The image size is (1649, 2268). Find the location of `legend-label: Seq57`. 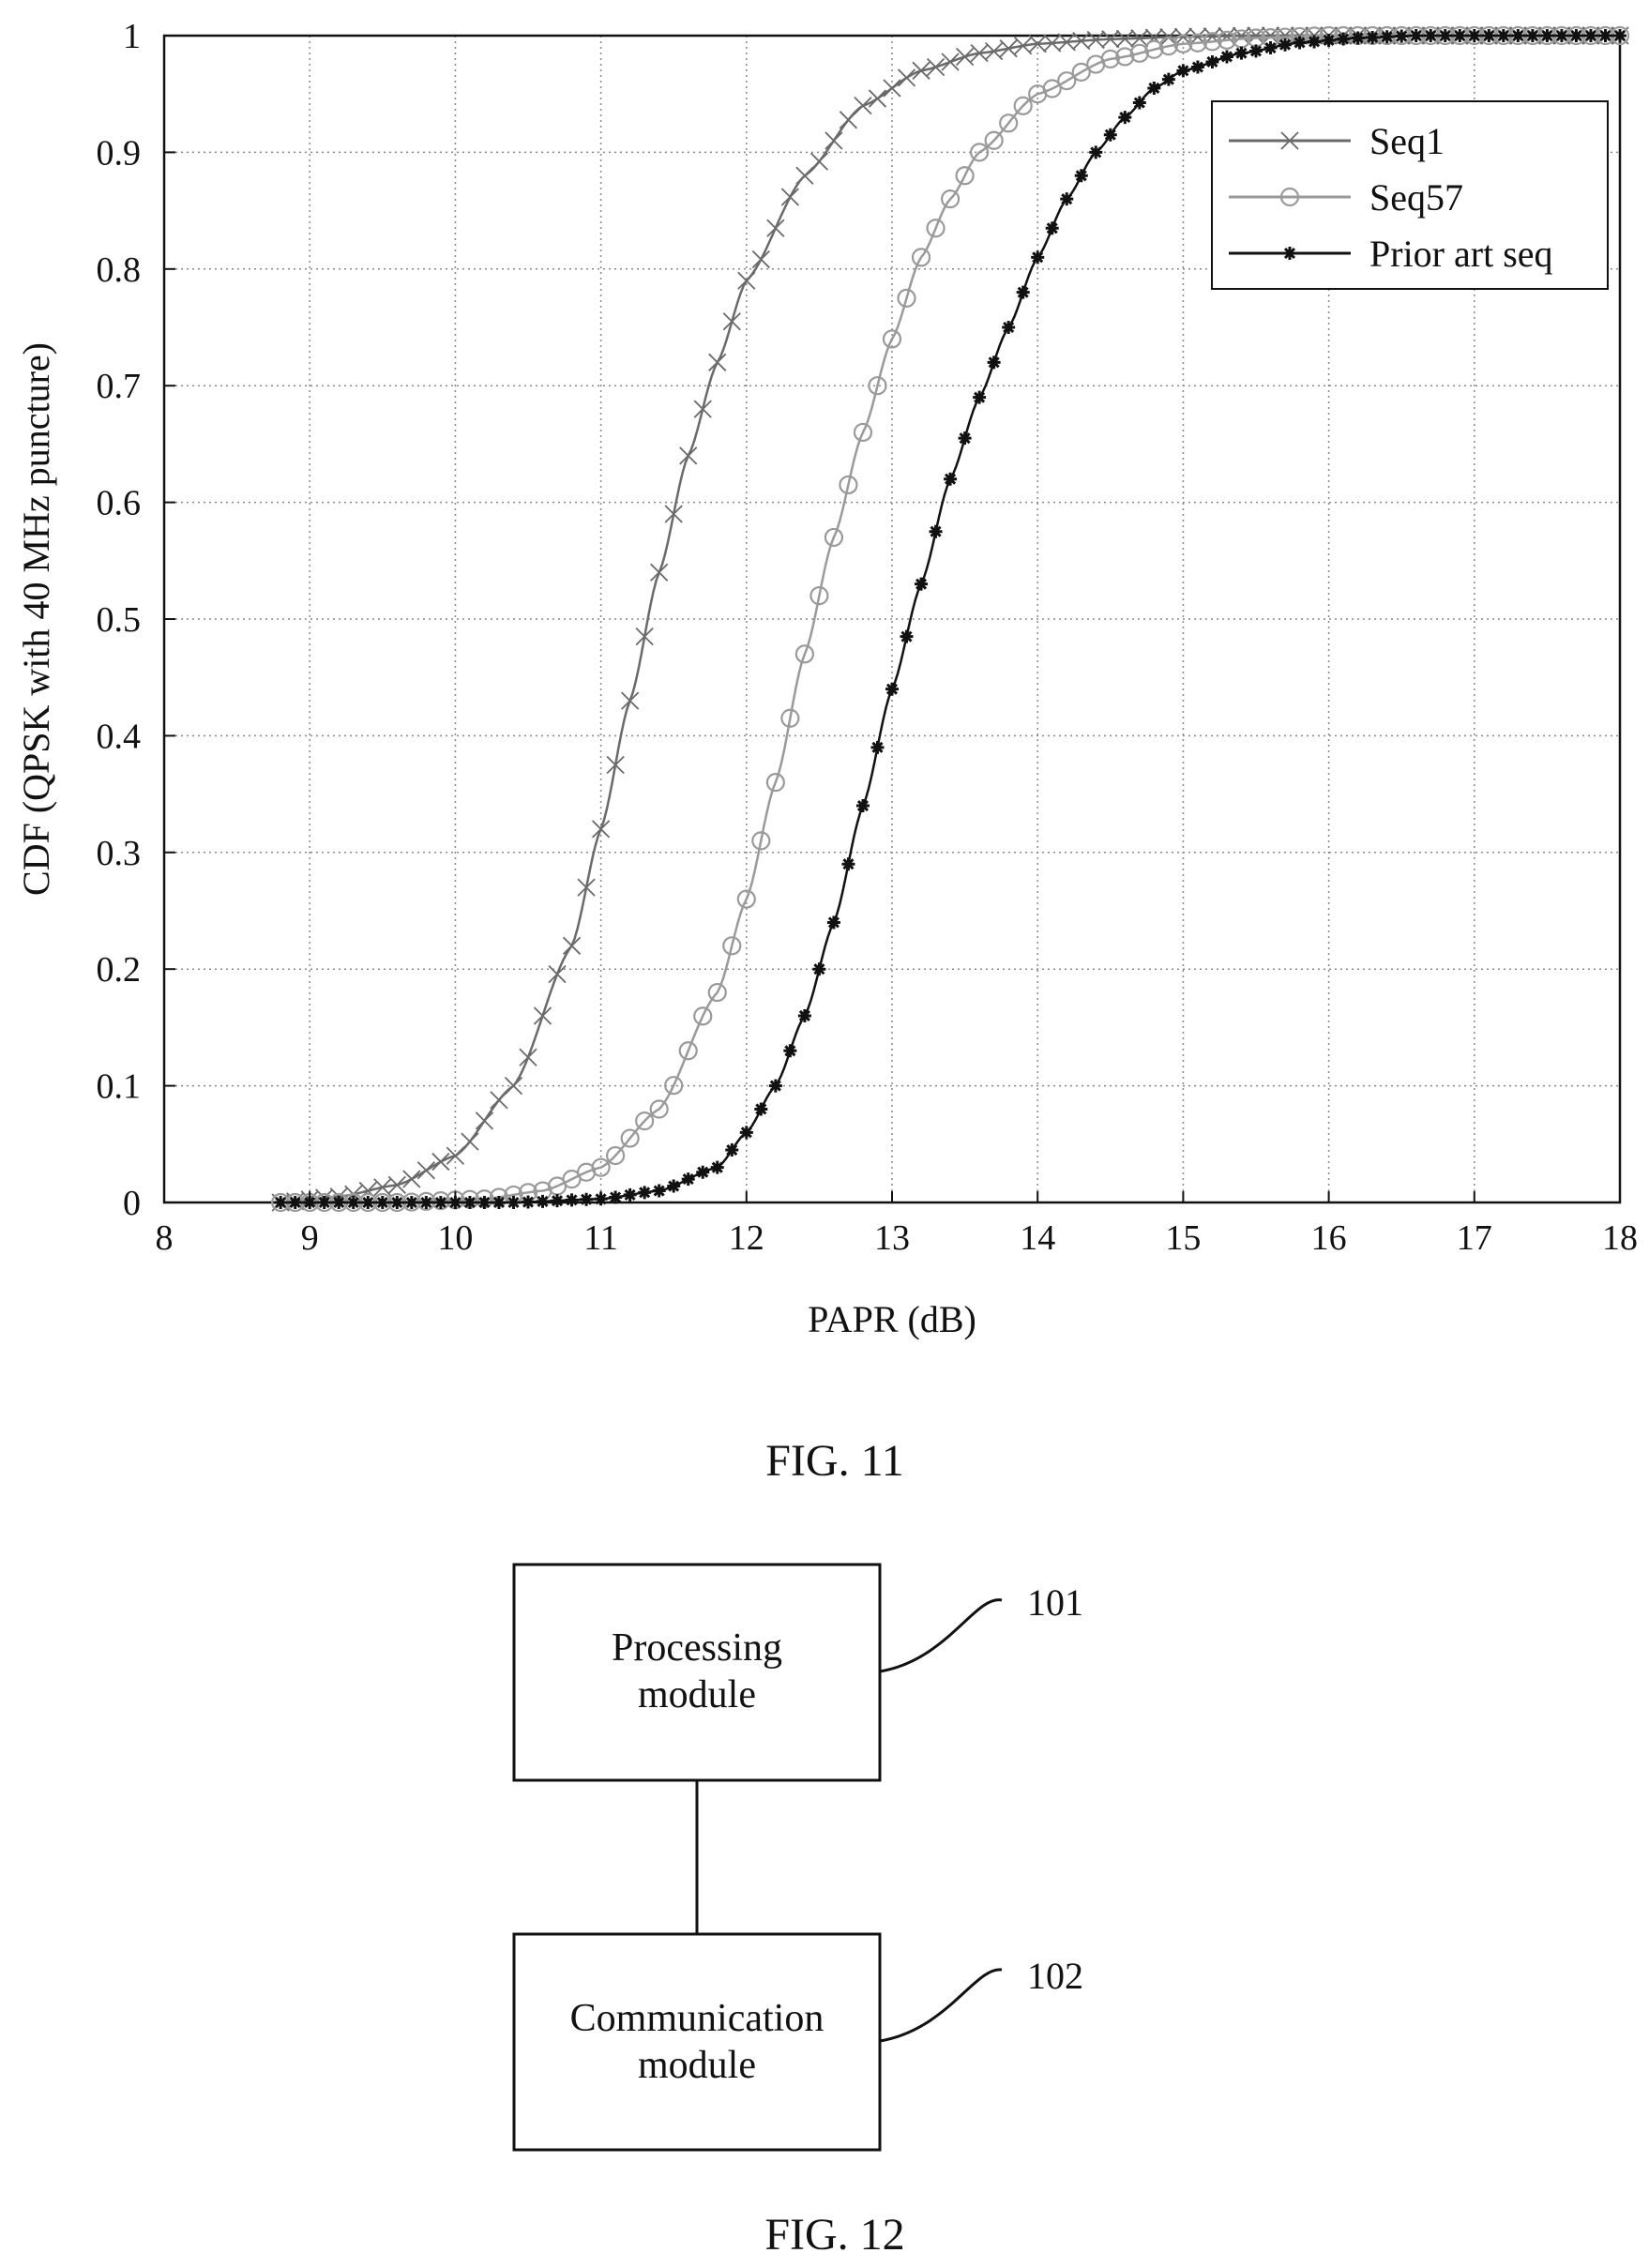

legend-label: Seq57 is located at coordinates (1416, 197).